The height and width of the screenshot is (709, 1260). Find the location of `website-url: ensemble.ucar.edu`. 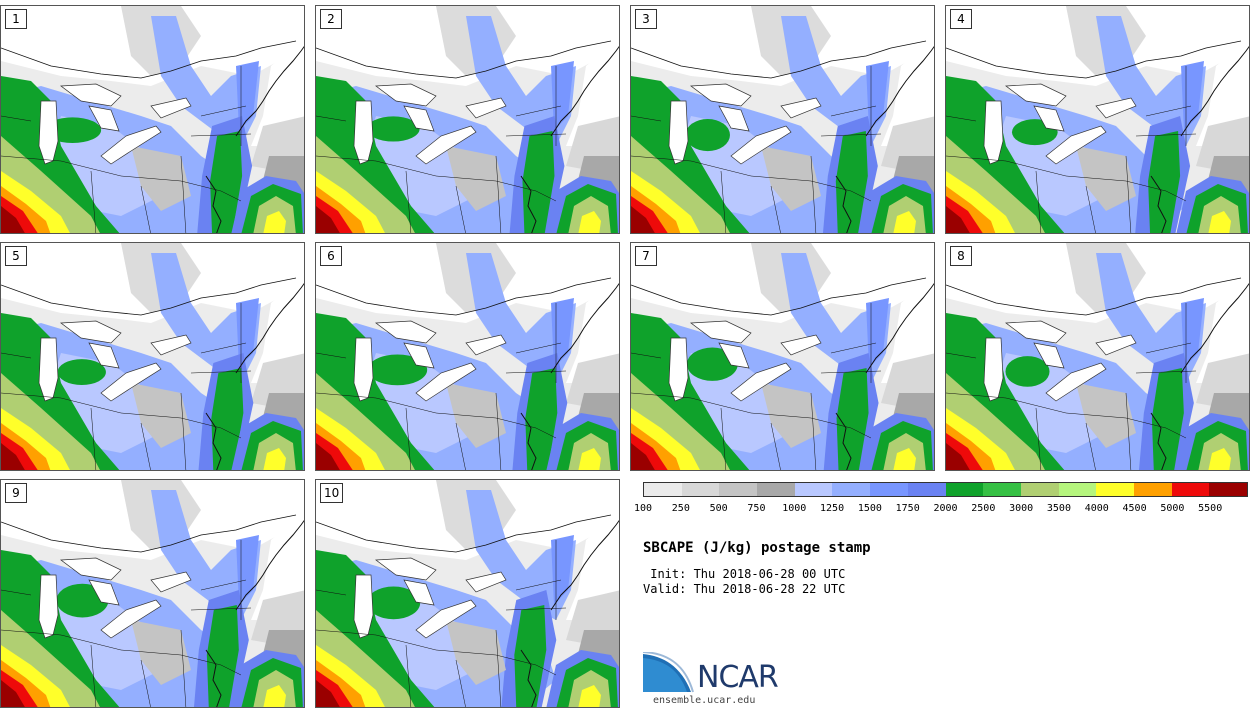

website-url: ensemble.ucar.edu is located at coordinates (704, 700).